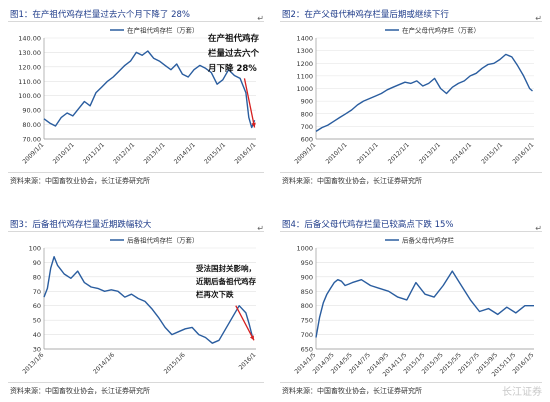 This screenshot has width=550, height=402. What do you see at coordinates (37, 350) in the screenshot?
I see `y-tick-label: 30` at bounding box center [37, 350].